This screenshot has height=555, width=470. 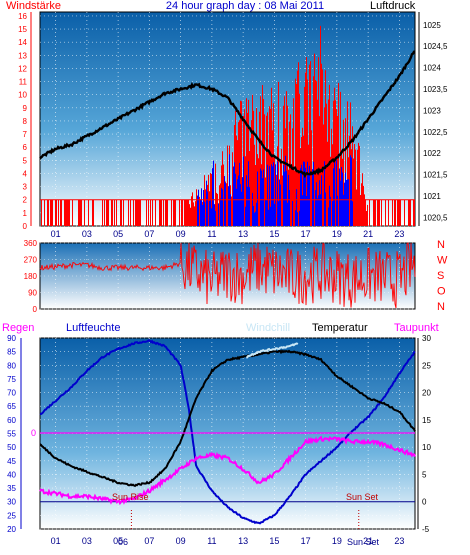 What do you see at coordinates (25, 121) in the screenshot?
I see `wind-y-tick-8: 8` at bounding box center [25, 121].